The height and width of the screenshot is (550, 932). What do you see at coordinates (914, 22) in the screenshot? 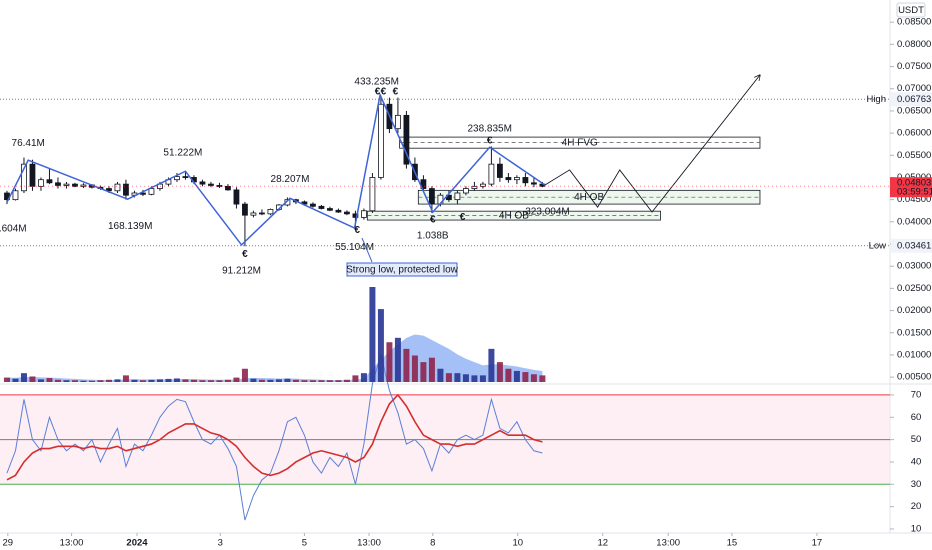
I see `y-tick-label: 0.08500` at bounding box center [914, 22].